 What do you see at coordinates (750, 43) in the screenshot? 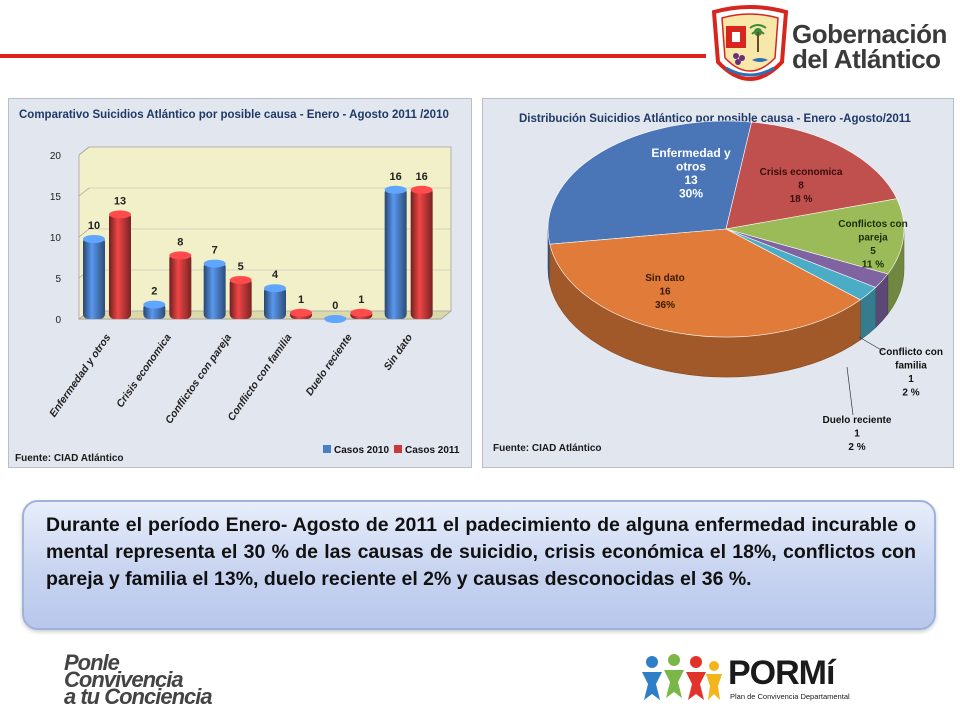
I see `gobernacion-shield-icon` at bounding box center [750, 43].